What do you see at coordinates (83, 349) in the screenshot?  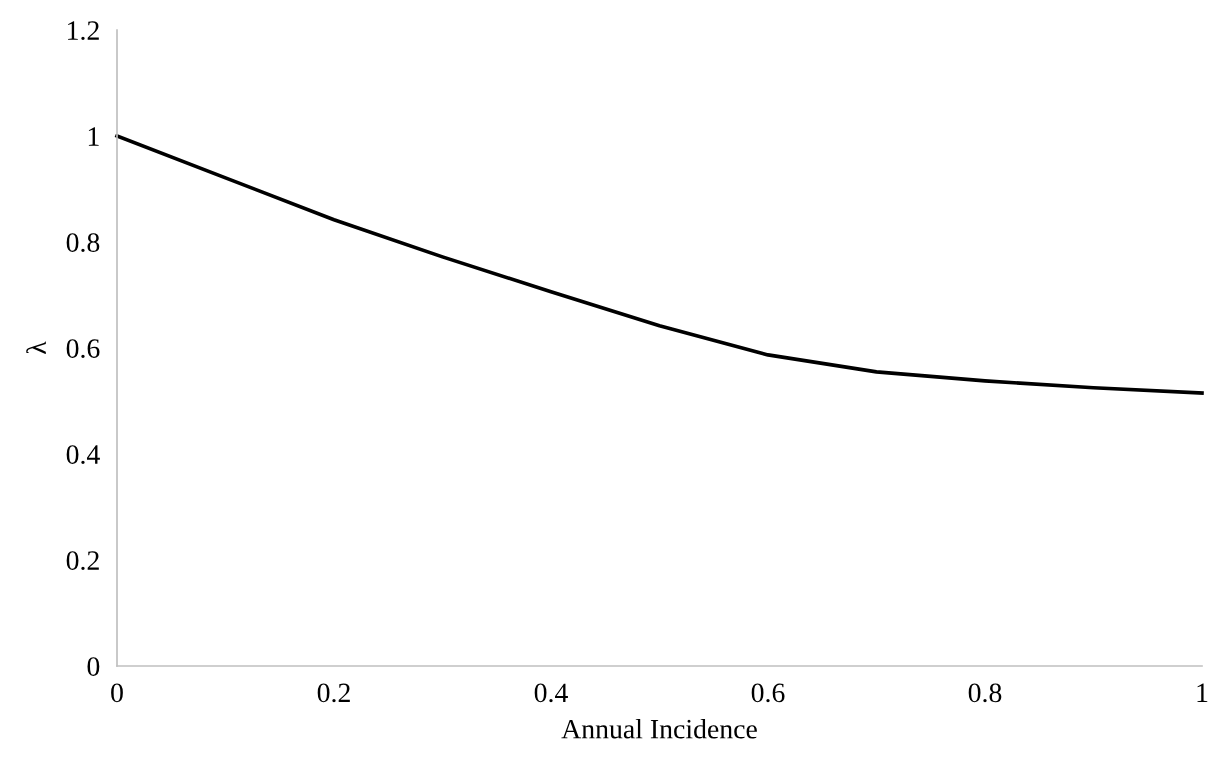 I see `y-tick-label: 0.6` at bounding box center [83, 349].